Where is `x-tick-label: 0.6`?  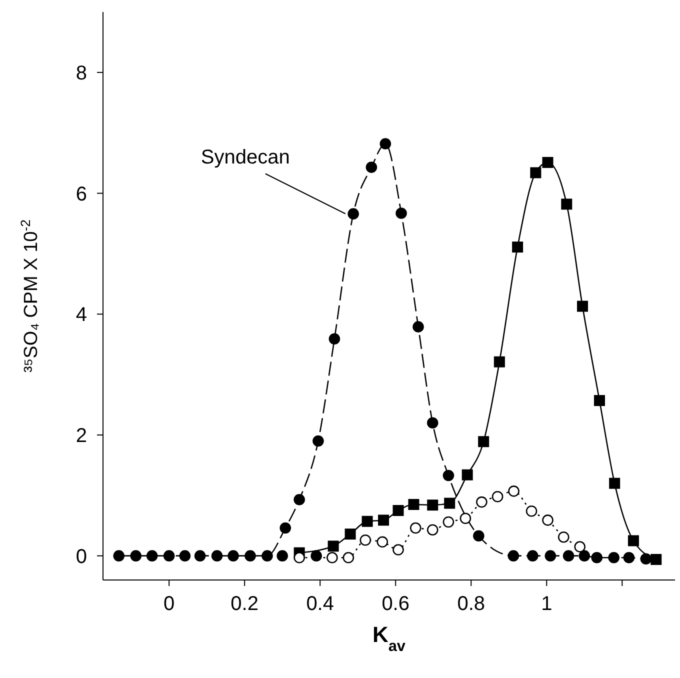
x-tick-label: 0.6 is located at coordinates (396, 604).